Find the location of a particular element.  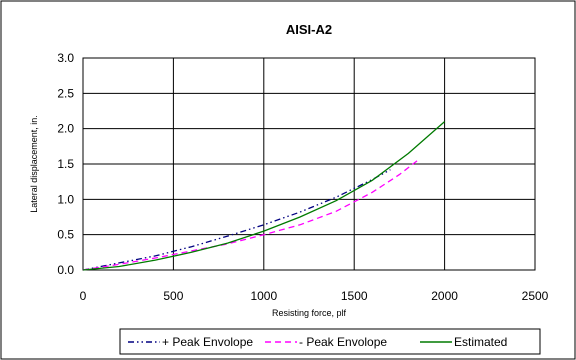

legend: + Peak Envolope - Peak Envolope Estimated is located at coordinates (317, 342).